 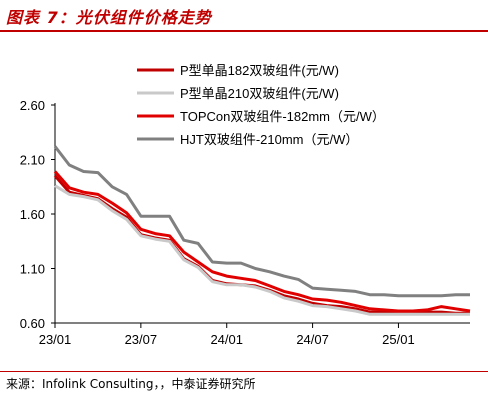 What do you see at coordinates (109, 17) in the screenshot?
I see `figure-title: 图表 7：光伏组件价格走势` at bounding box center [109, 17].